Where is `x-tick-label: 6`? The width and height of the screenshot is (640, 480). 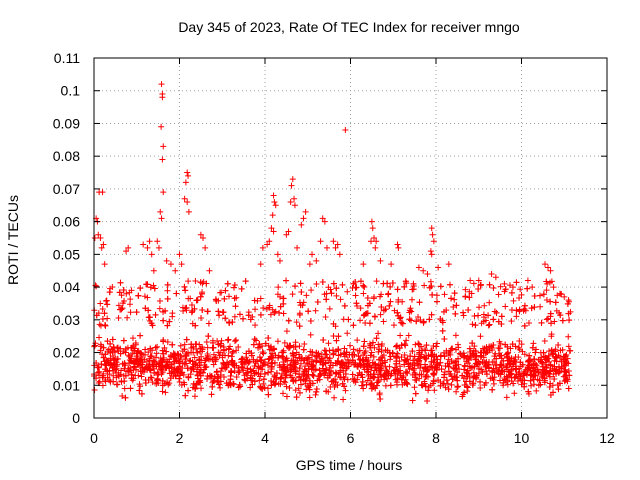 x-tick-label: 6 is located at coordinates (351, 438).